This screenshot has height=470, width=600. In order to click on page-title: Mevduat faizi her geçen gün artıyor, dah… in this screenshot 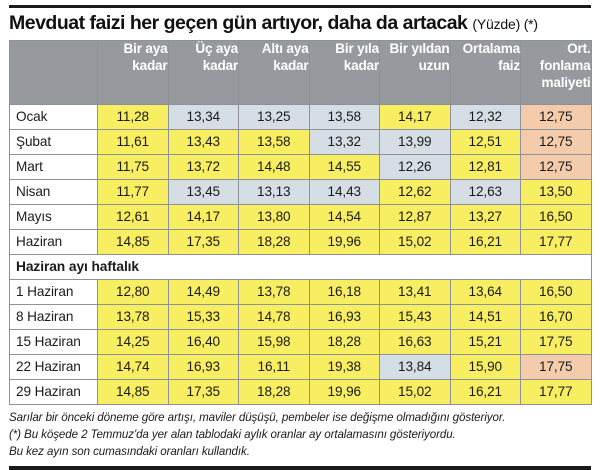, I will do `click(300, 24)`.